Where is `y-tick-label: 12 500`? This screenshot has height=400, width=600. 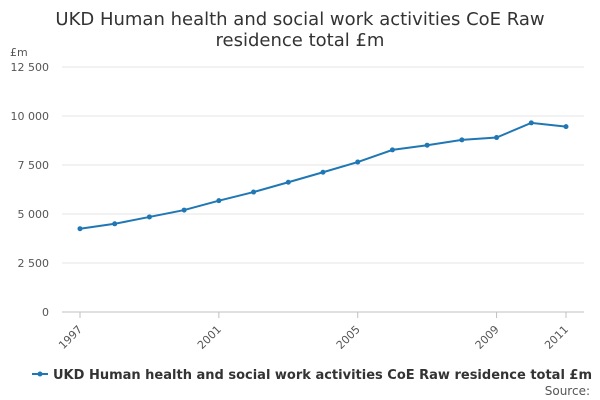
y-tick-label: 12 500 is located at coordinates (30, 67).